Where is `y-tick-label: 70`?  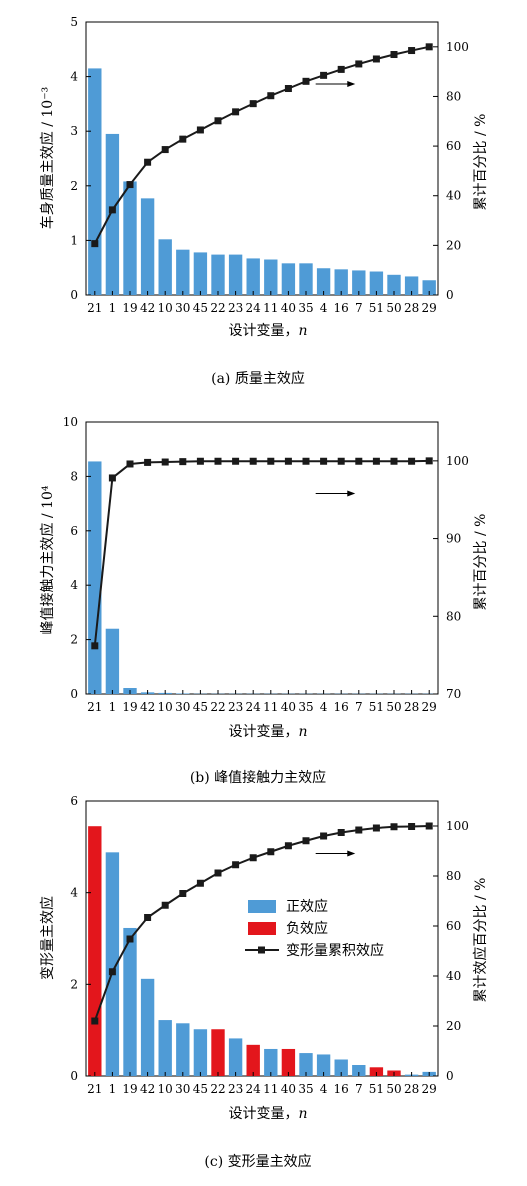
y-tick-label: 70 is located at coordinates (453, 694).